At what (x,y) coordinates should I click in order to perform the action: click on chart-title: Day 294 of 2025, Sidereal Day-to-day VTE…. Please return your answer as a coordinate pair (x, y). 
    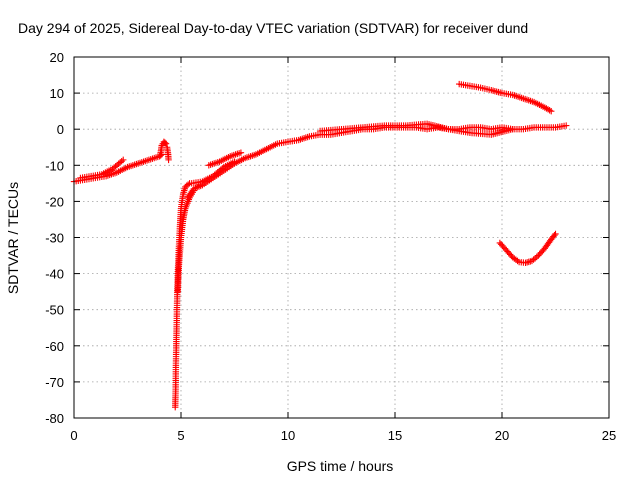
    Looking at the image, I should click on (273, 28).